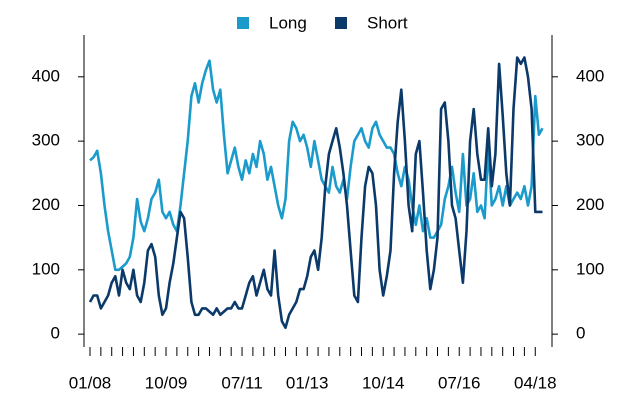  Describe the element at coordinates (55, 333) in the screenshot. I see `y-tick-label: 0` at that location.